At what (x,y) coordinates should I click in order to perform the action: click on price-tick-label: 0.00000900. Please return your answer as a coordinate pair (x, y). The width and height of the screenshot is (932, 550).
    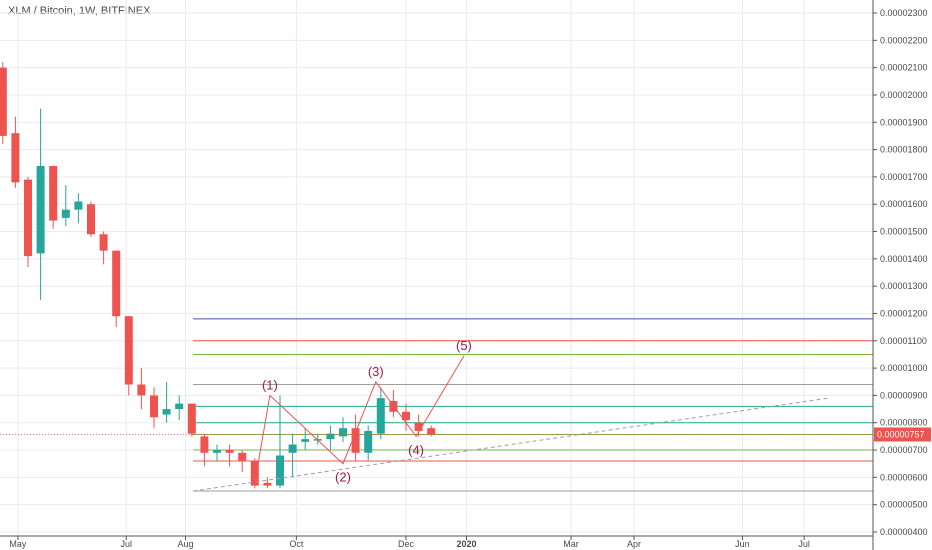
    Looking at the image, I should click on (904, 395).